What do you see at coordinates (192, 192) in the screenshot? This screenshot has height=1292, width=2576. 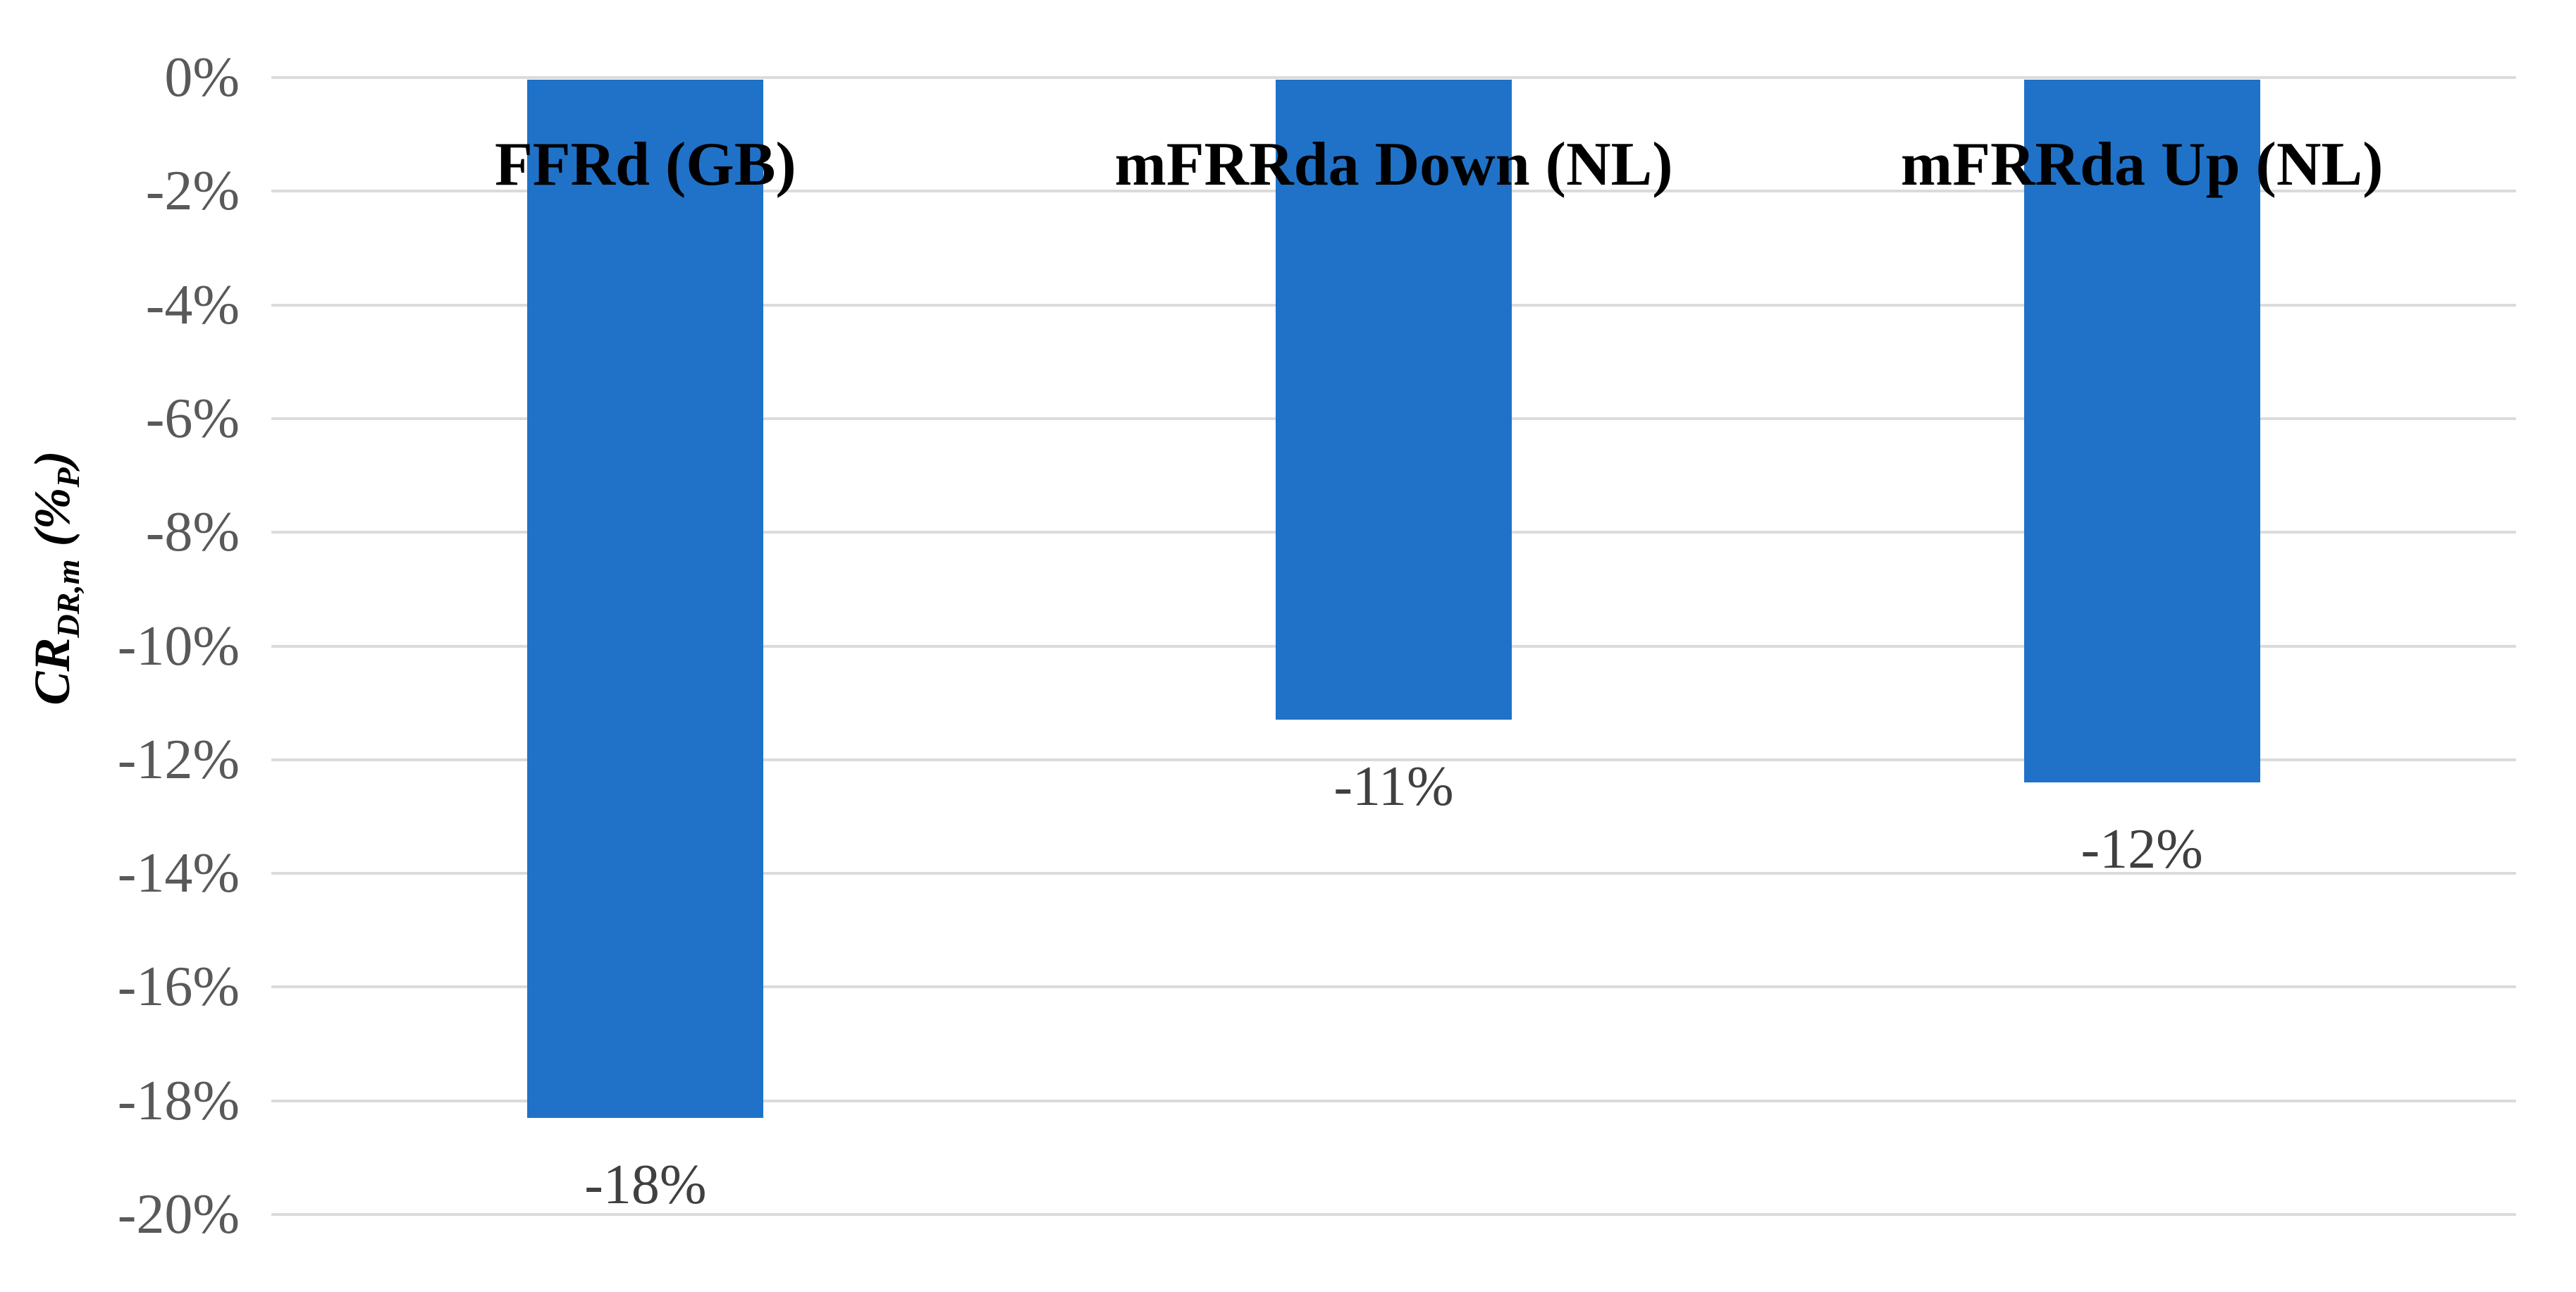 I see `y-tick-label: -2%` at bounding box center [192, 192].